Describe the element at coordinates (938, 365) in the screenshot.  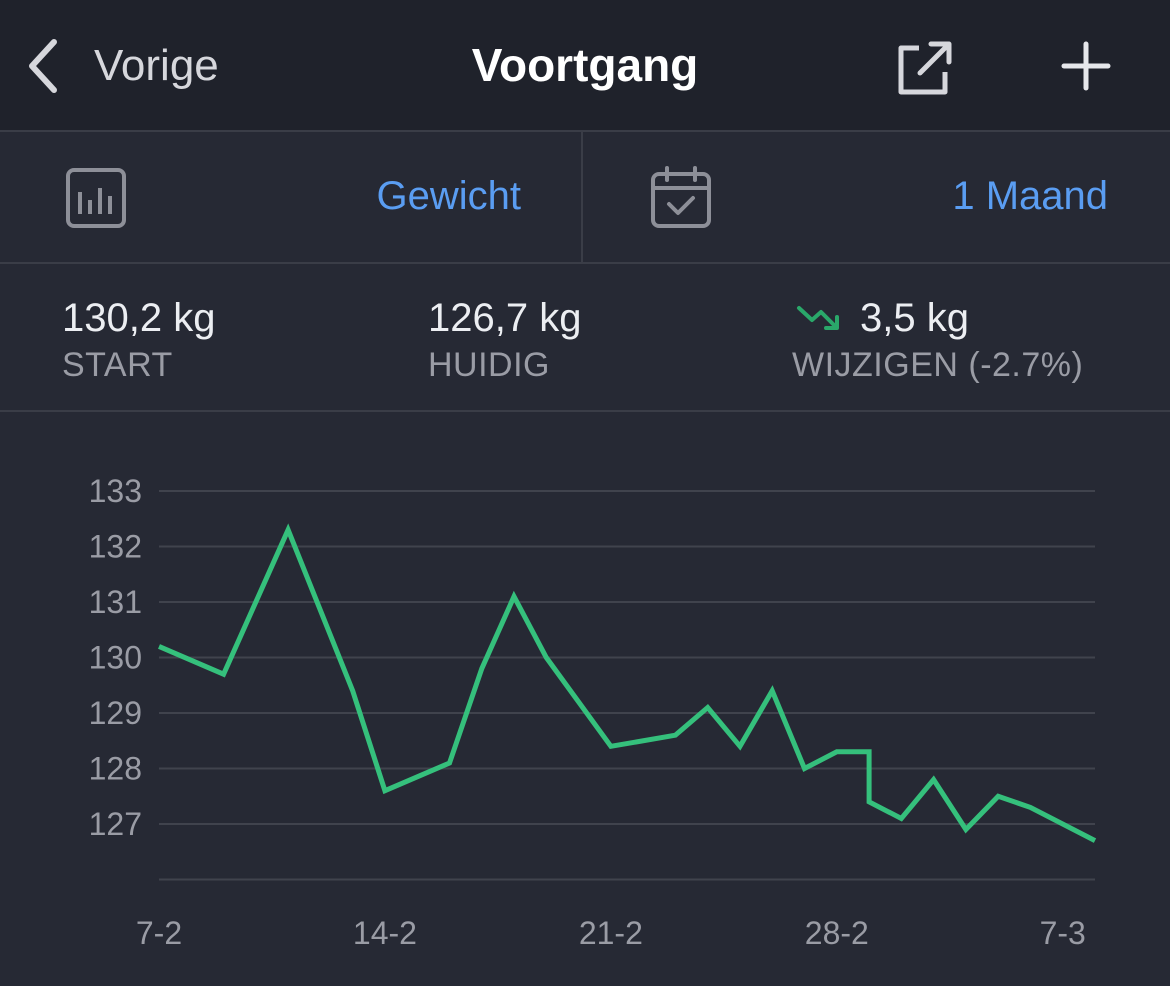
I see `change-label: WIJZIGEN (-2.7%)` at that location.